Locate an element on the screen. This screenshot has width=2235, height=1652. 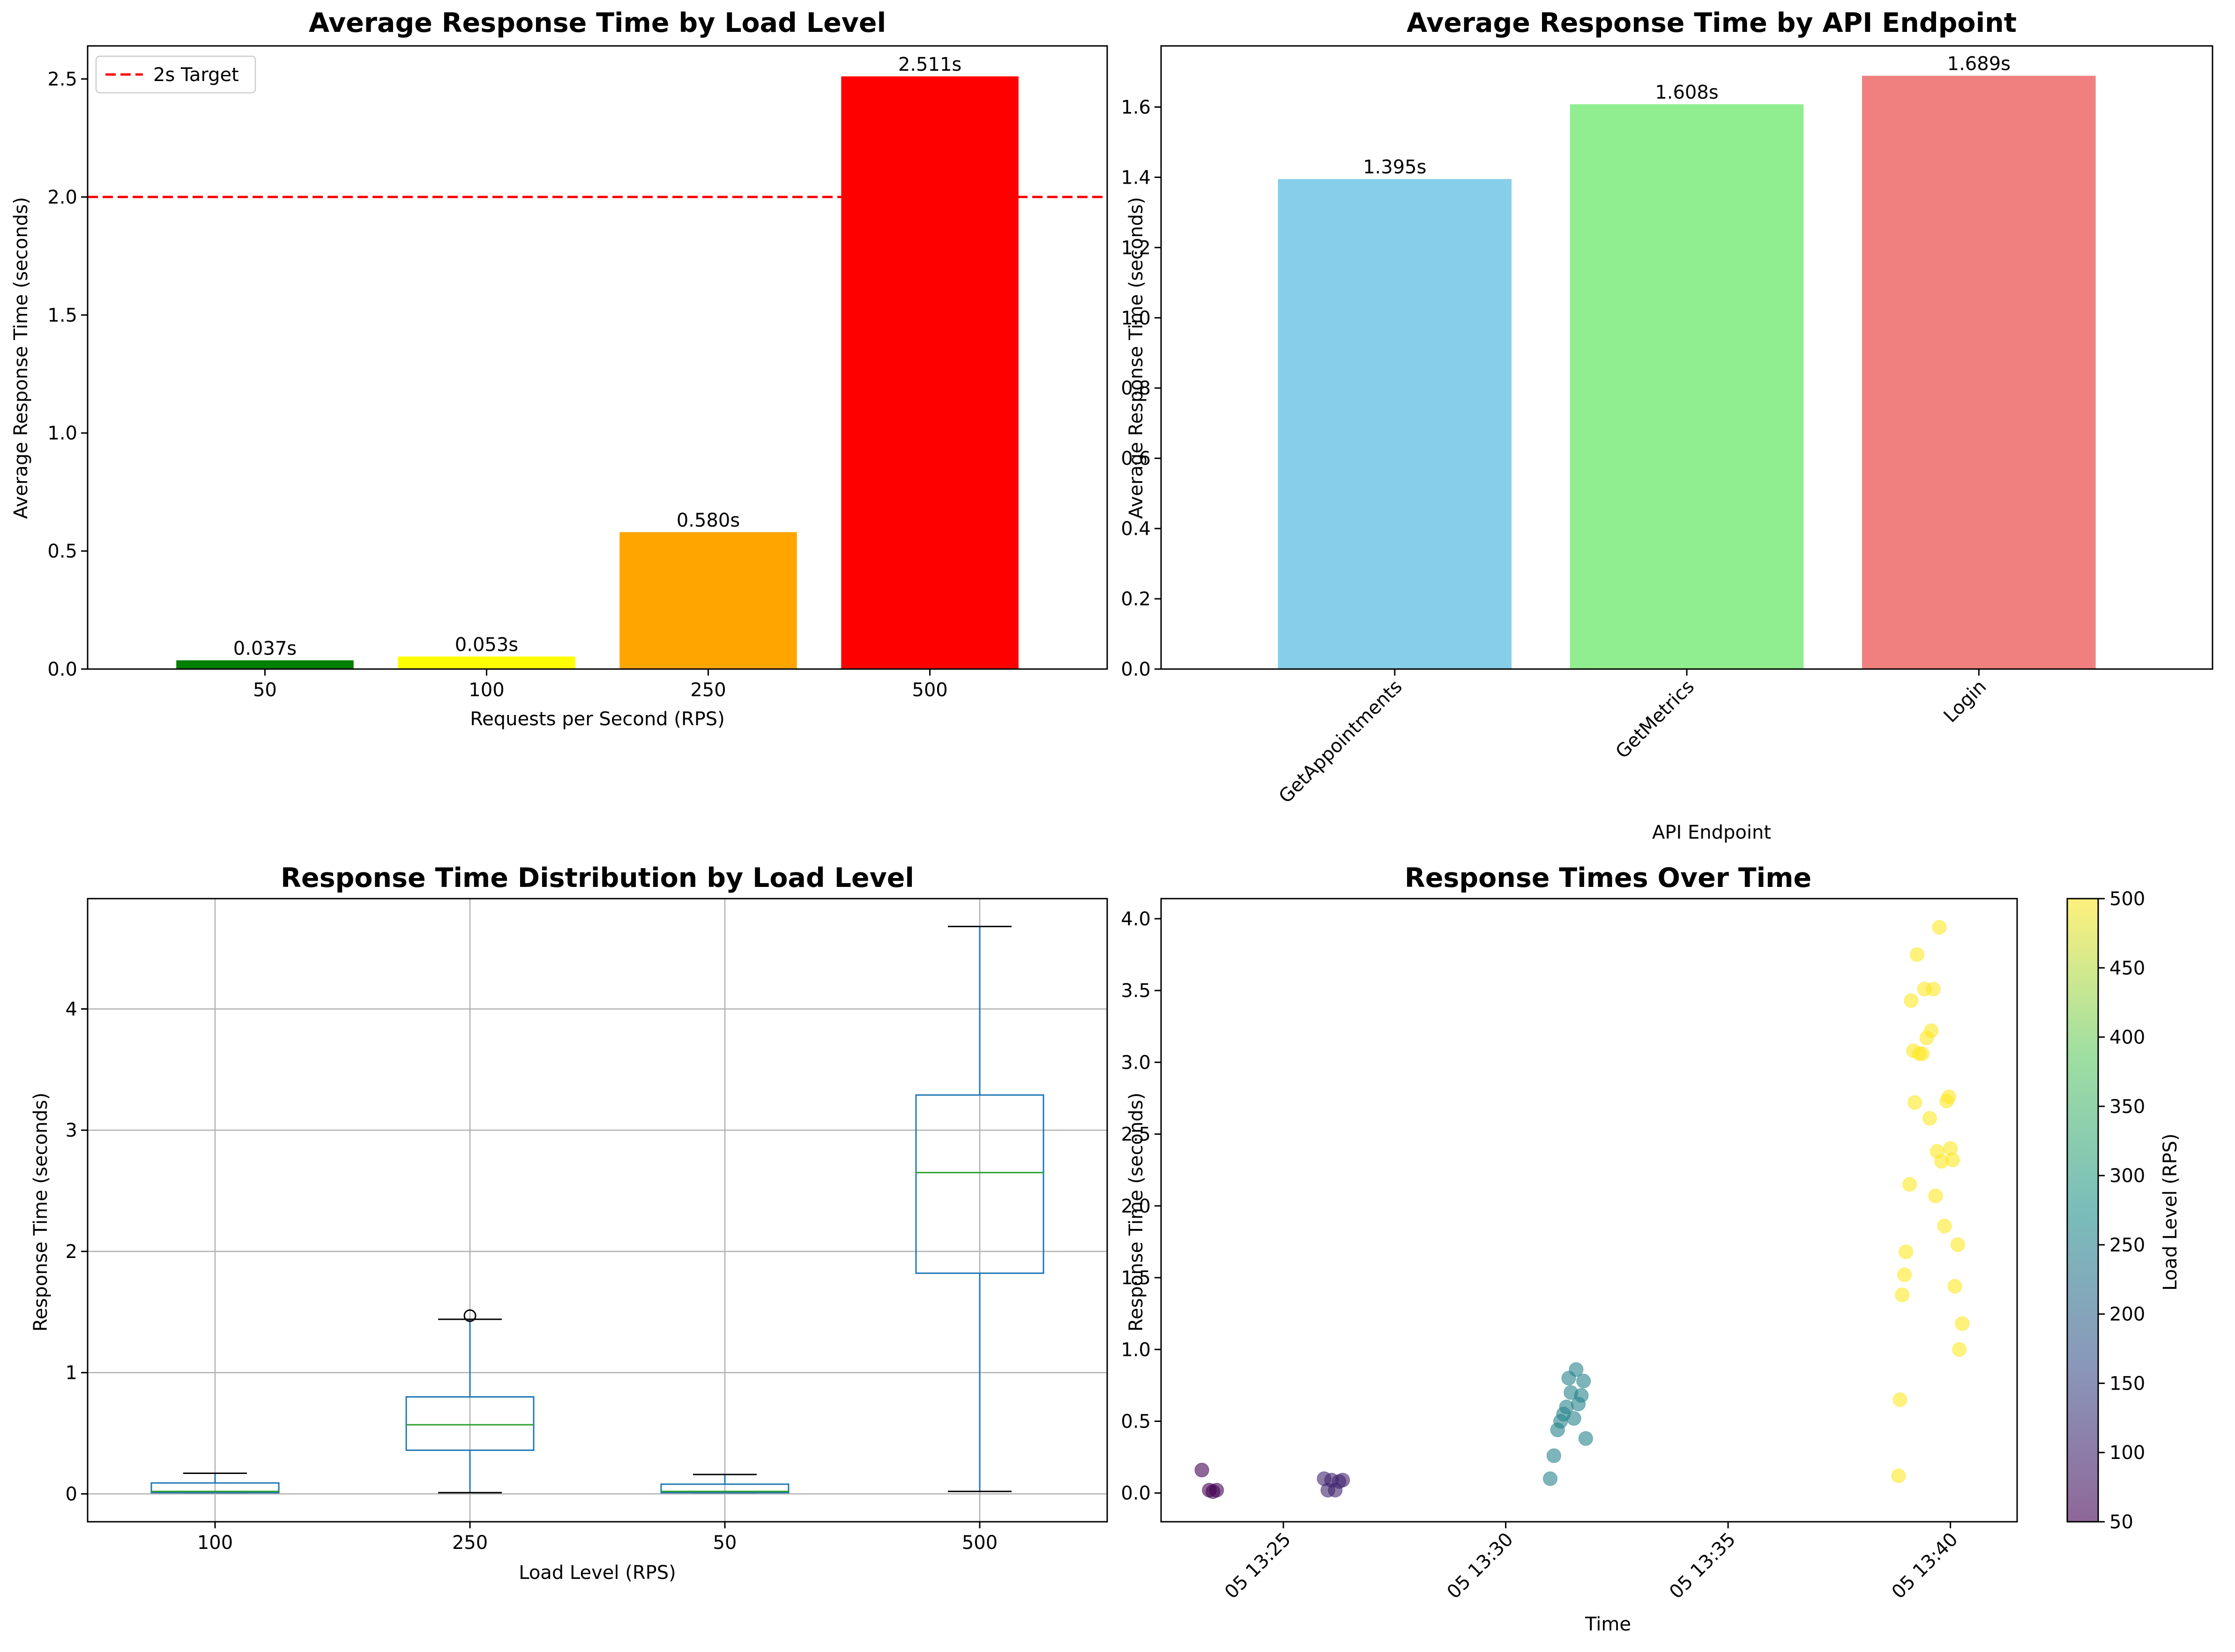
chart2-ytick-label: 0.2 is located at coordinates (1136, 599).